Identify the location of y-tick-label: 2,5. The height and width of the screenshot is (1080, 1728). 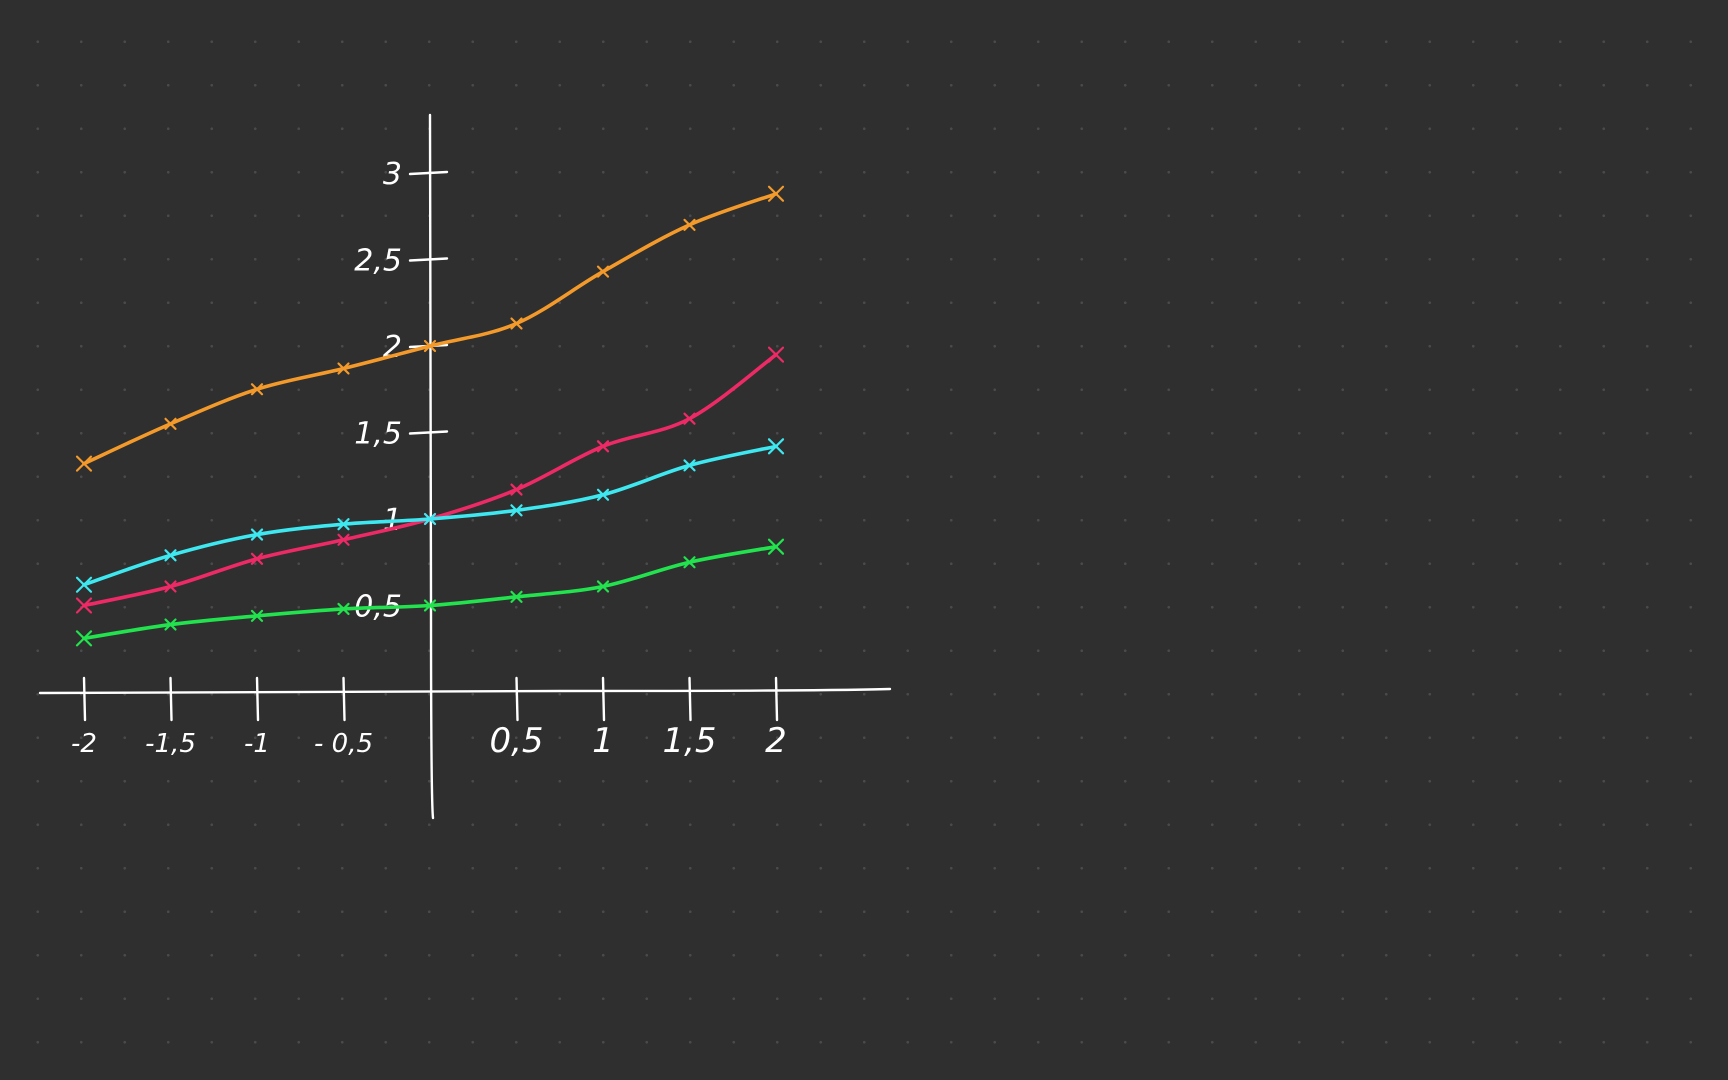
(378, 261).